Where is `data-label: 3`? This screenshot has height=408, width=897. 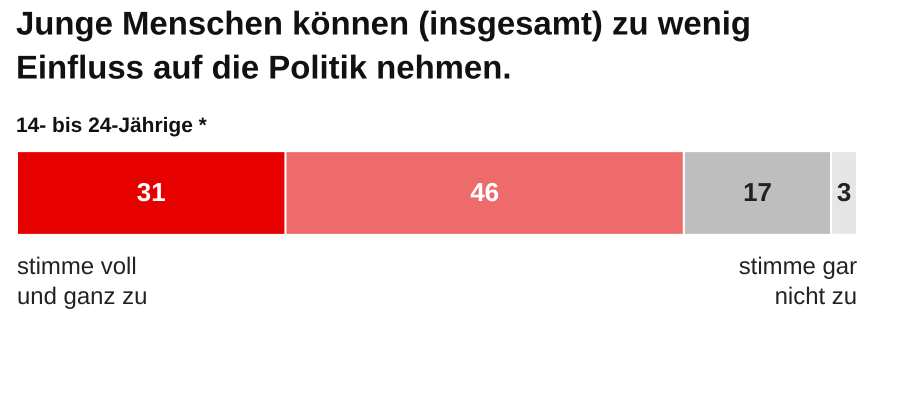 data-label: 3 is located at coordinates (844, 192).